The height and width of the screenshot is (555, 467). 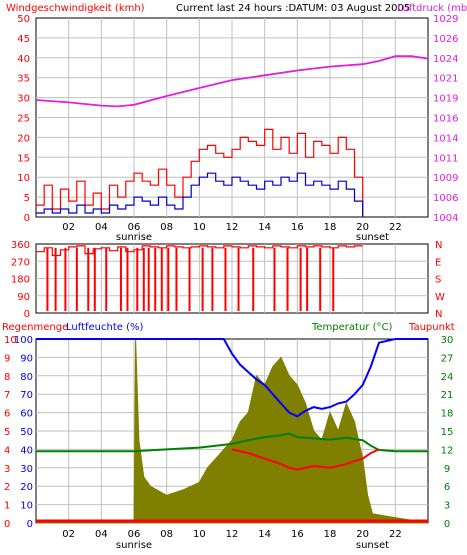 I want to click on temperature-tick-30: 30, so click(x=447, y=340).